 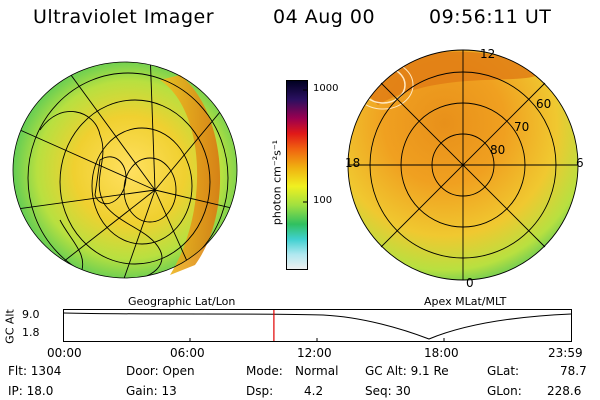 I want to click on mlt-label-18: 18, so click(x=353, y=163).